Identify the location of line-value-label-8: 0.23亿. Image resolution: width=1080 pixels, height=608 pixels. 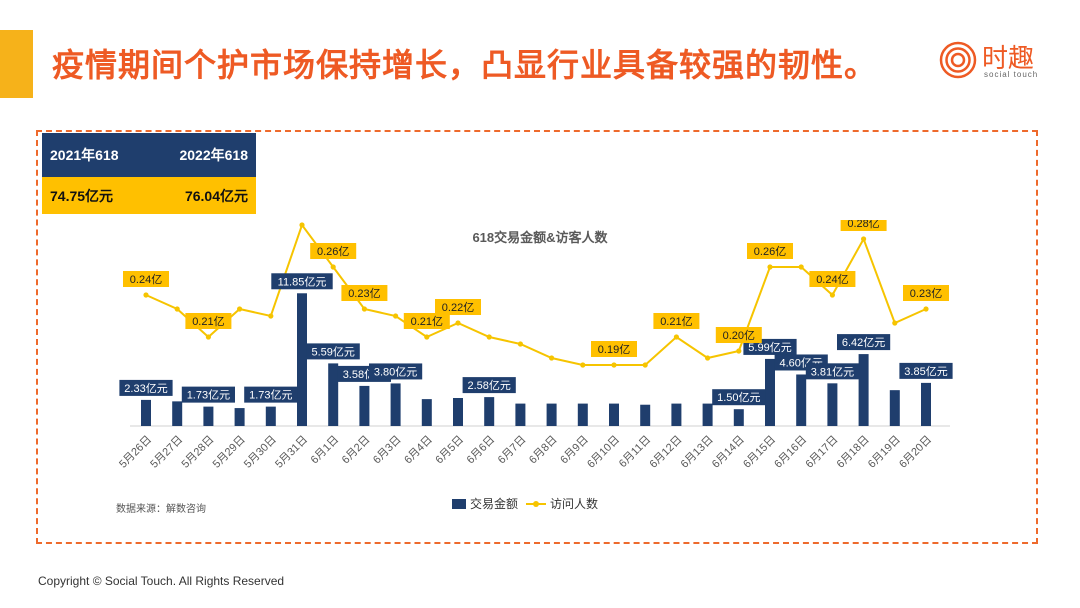
(364, 293).